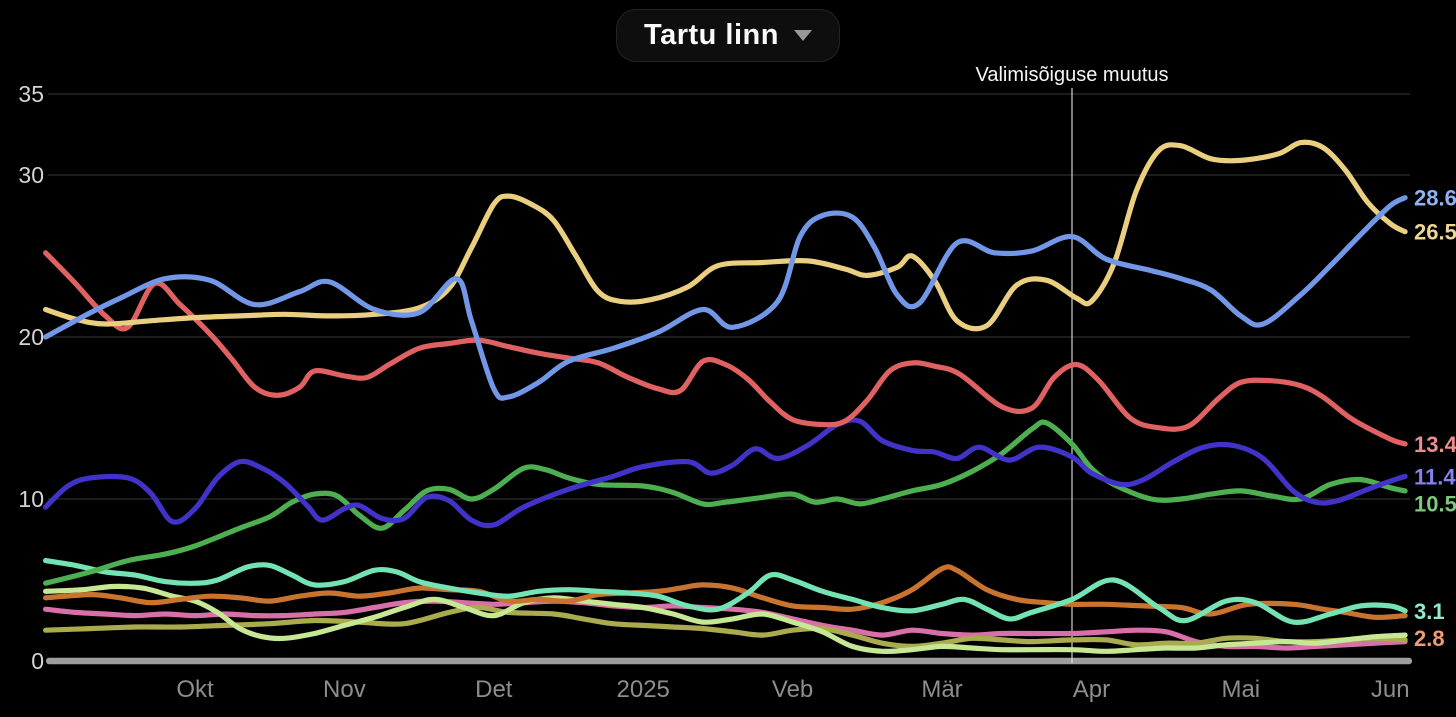 The width and height of the screenshot is (1456, 717). What do you see at coordinates (1435, 232) in the screenshot?
I see `end-value-label-yellow: 26.5` at bounding box center [1435, 232].